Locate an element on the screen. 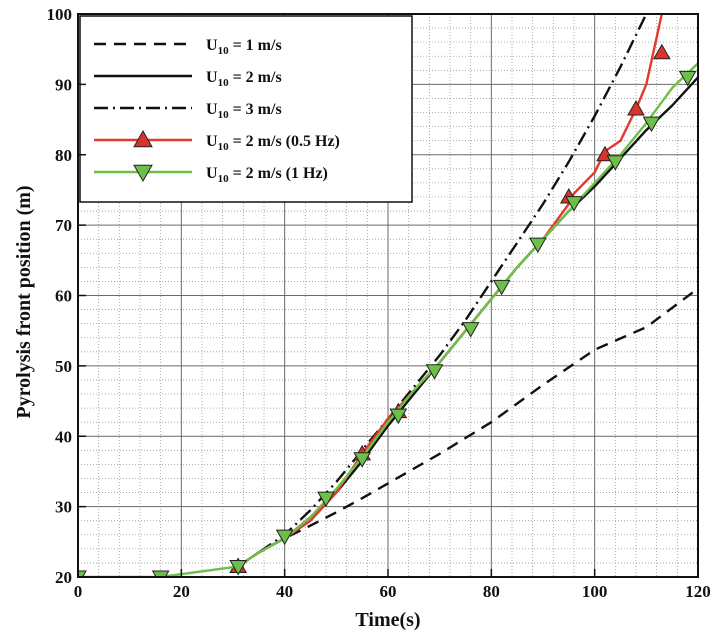 Image resolution: width=717 pixels, height=636 pixels. y-tick-label: 90 is located at coordinates (63, 84).